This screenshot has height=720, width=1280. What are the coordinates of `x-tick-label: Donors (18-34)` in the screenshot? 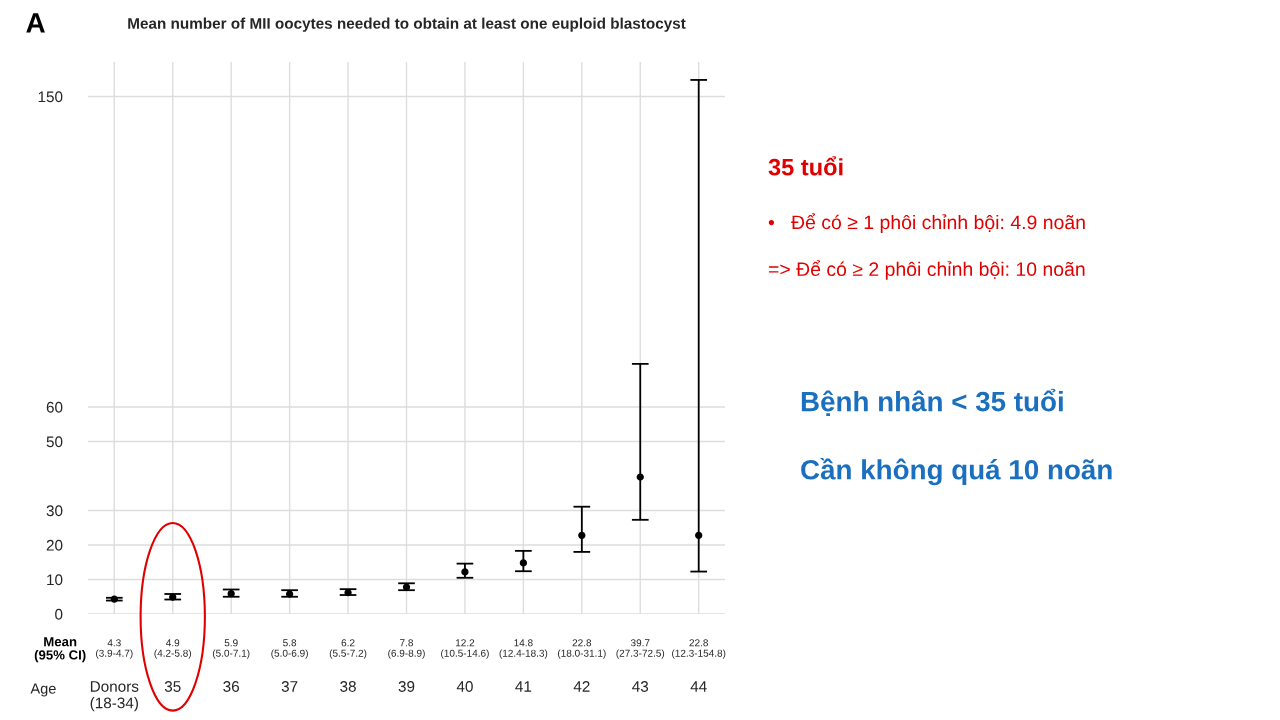 It's located at (114, 696).